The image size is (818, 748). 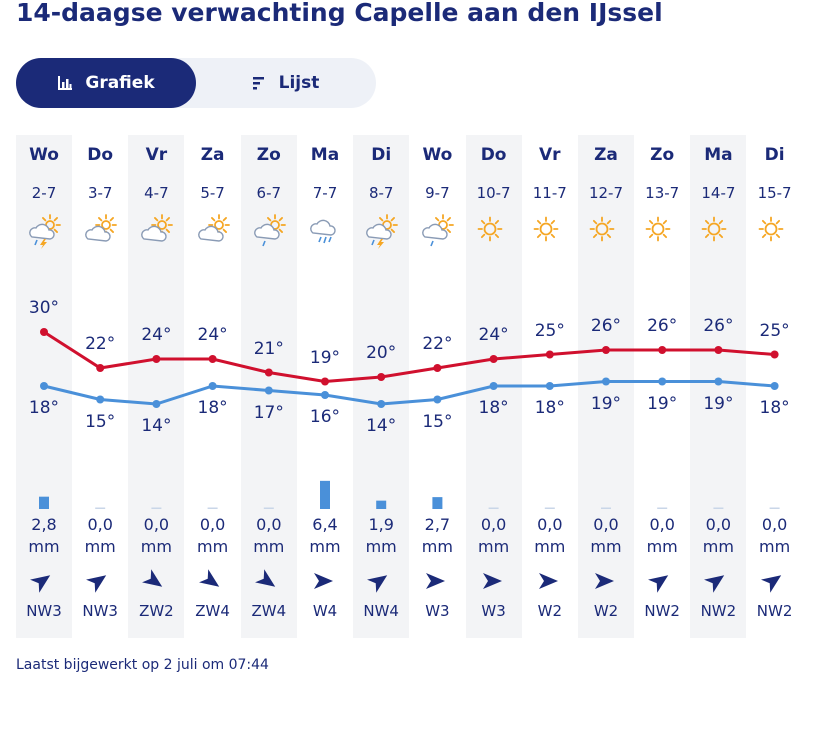 I want to click on wind-label: NW4, so click(x=381, y=611).